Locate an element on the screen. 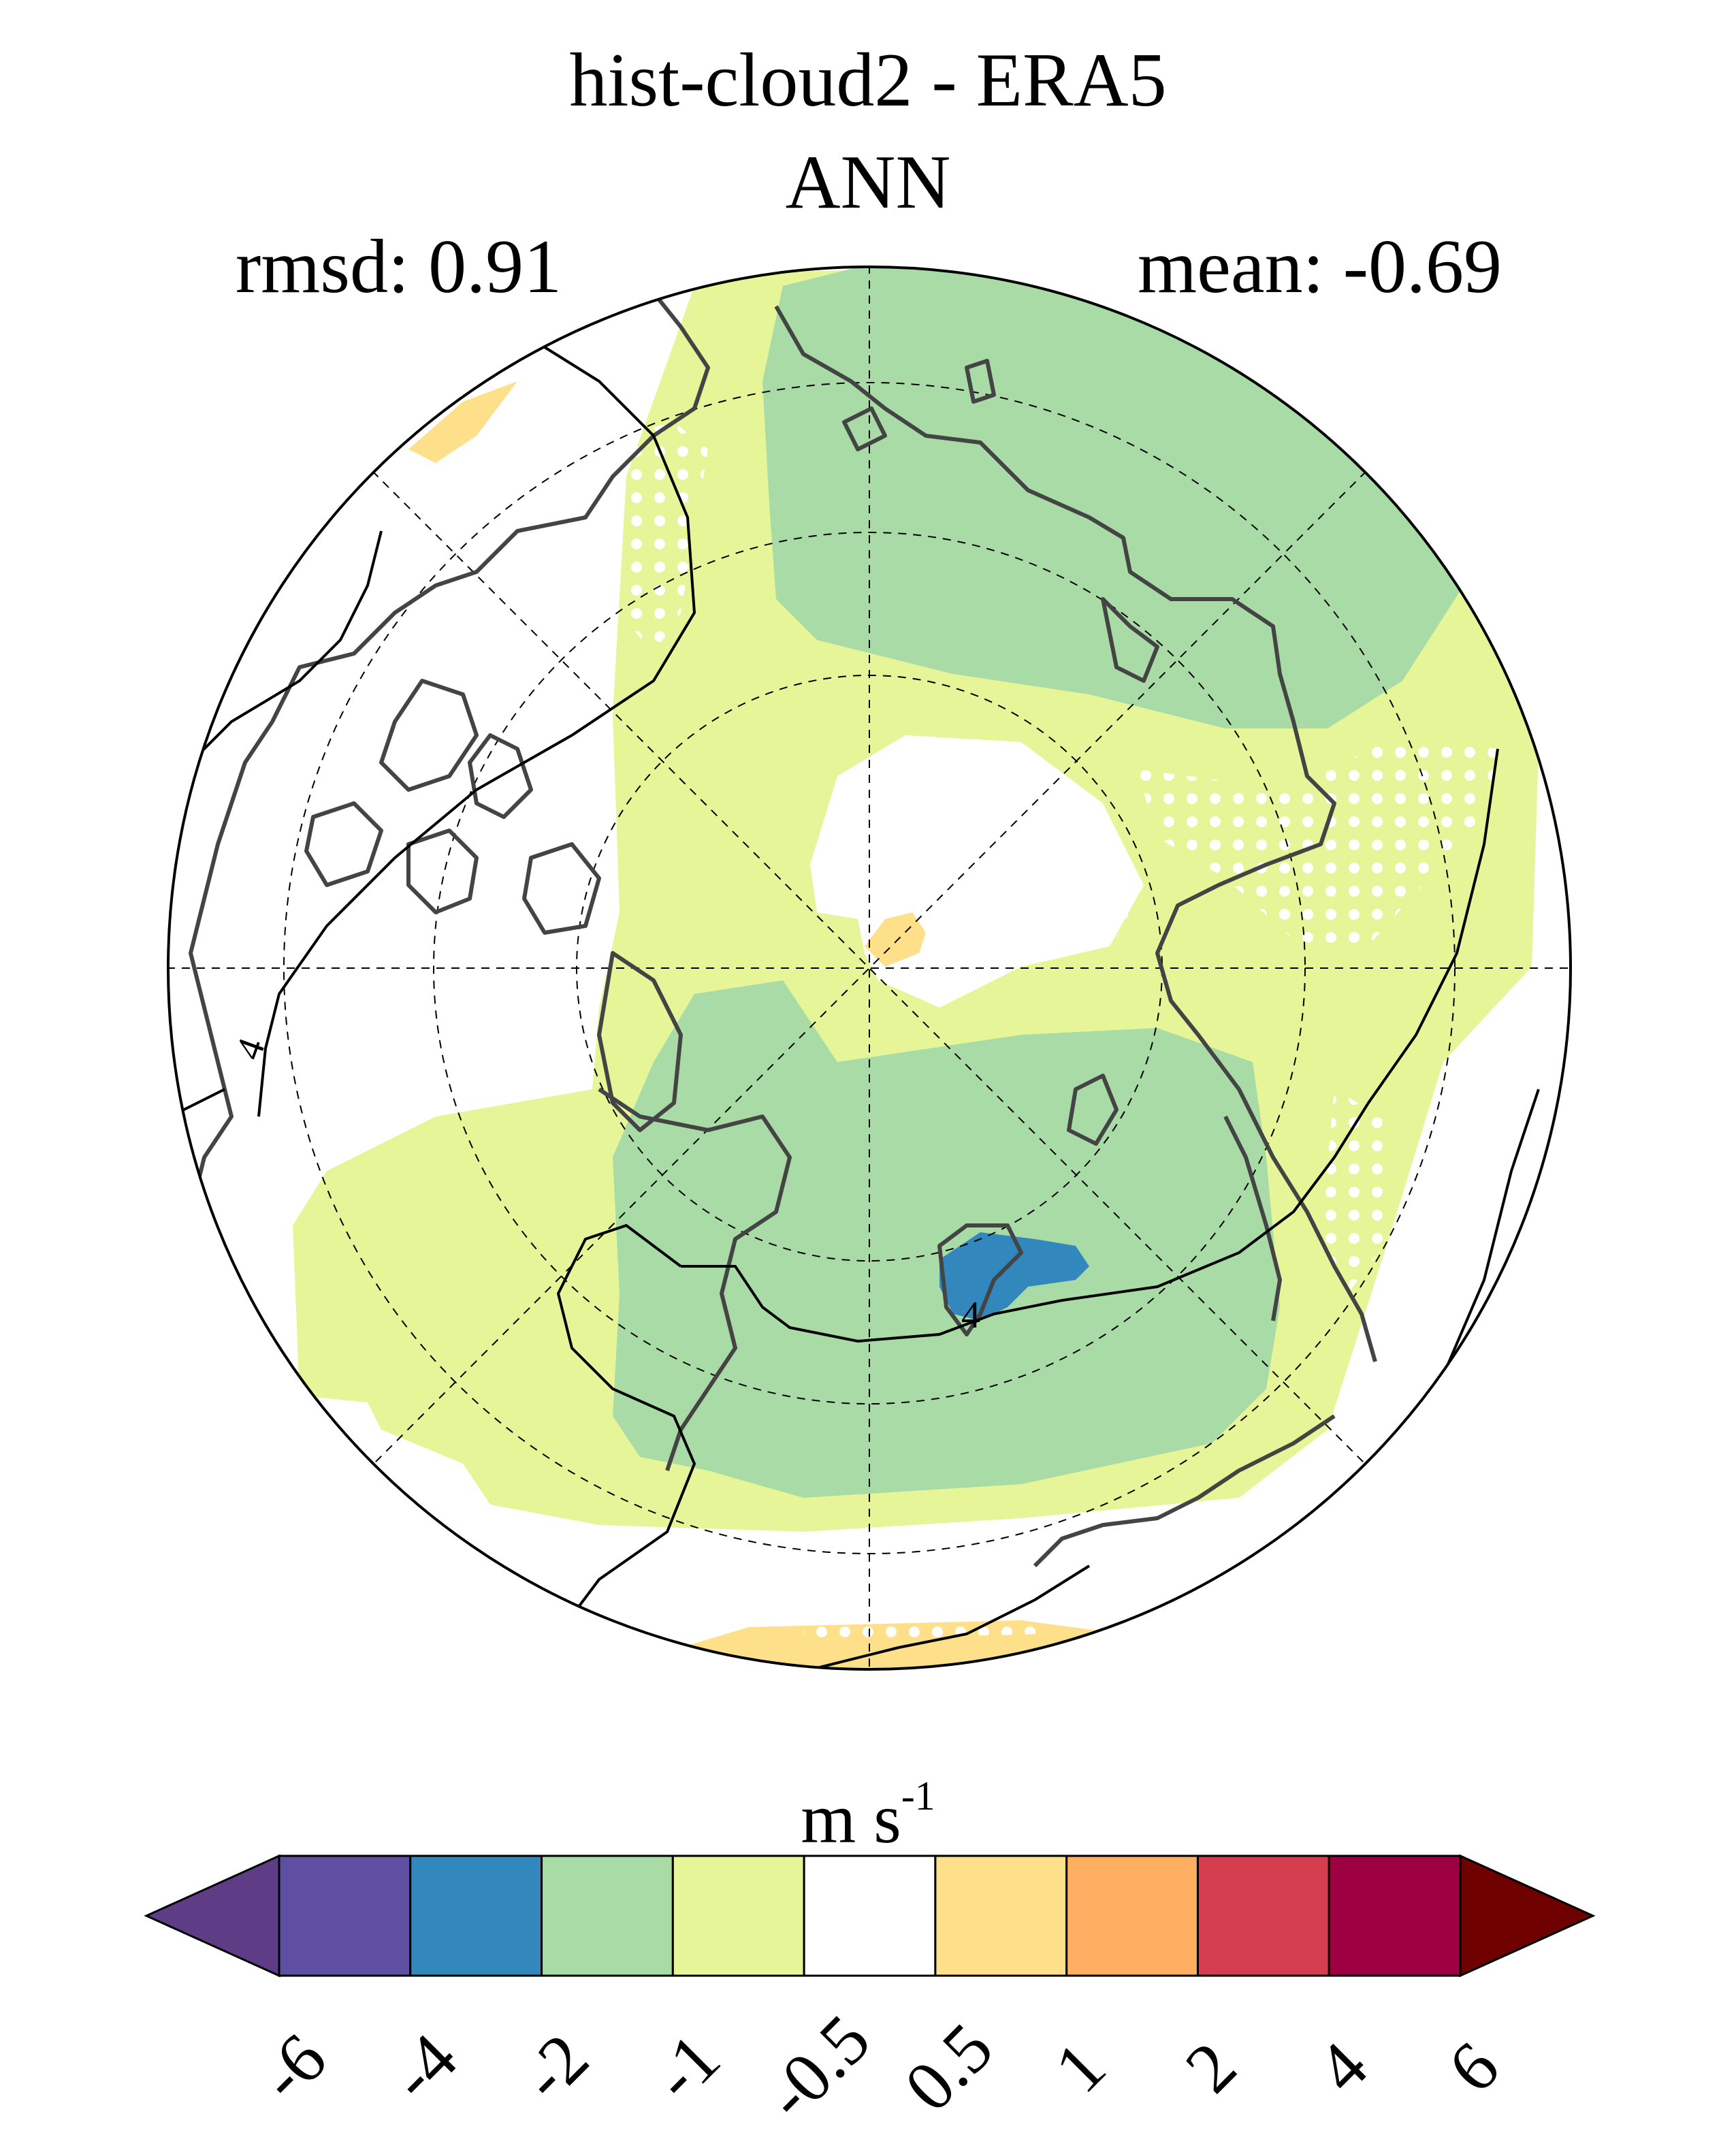 The image size is (1736, 2135). stippling-pole is located at coordinates (990, 837).